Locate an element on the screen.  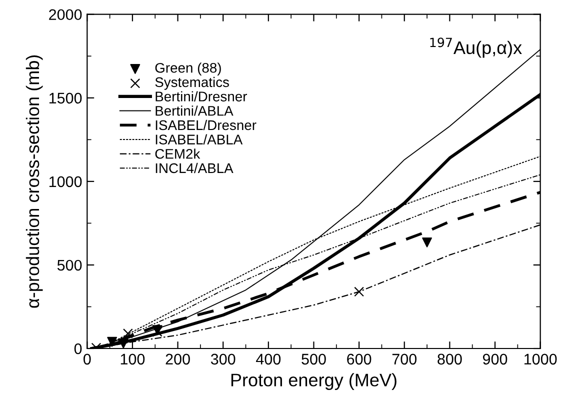
legend-label: ISABEL/ABLA is located at coordinates (199, 139).